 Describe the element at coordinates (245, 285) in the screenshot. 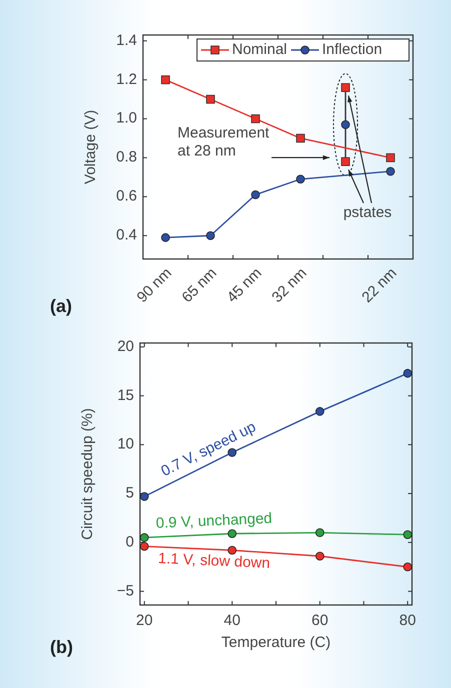

I see `x-tick-label: 45 nm` at that location.